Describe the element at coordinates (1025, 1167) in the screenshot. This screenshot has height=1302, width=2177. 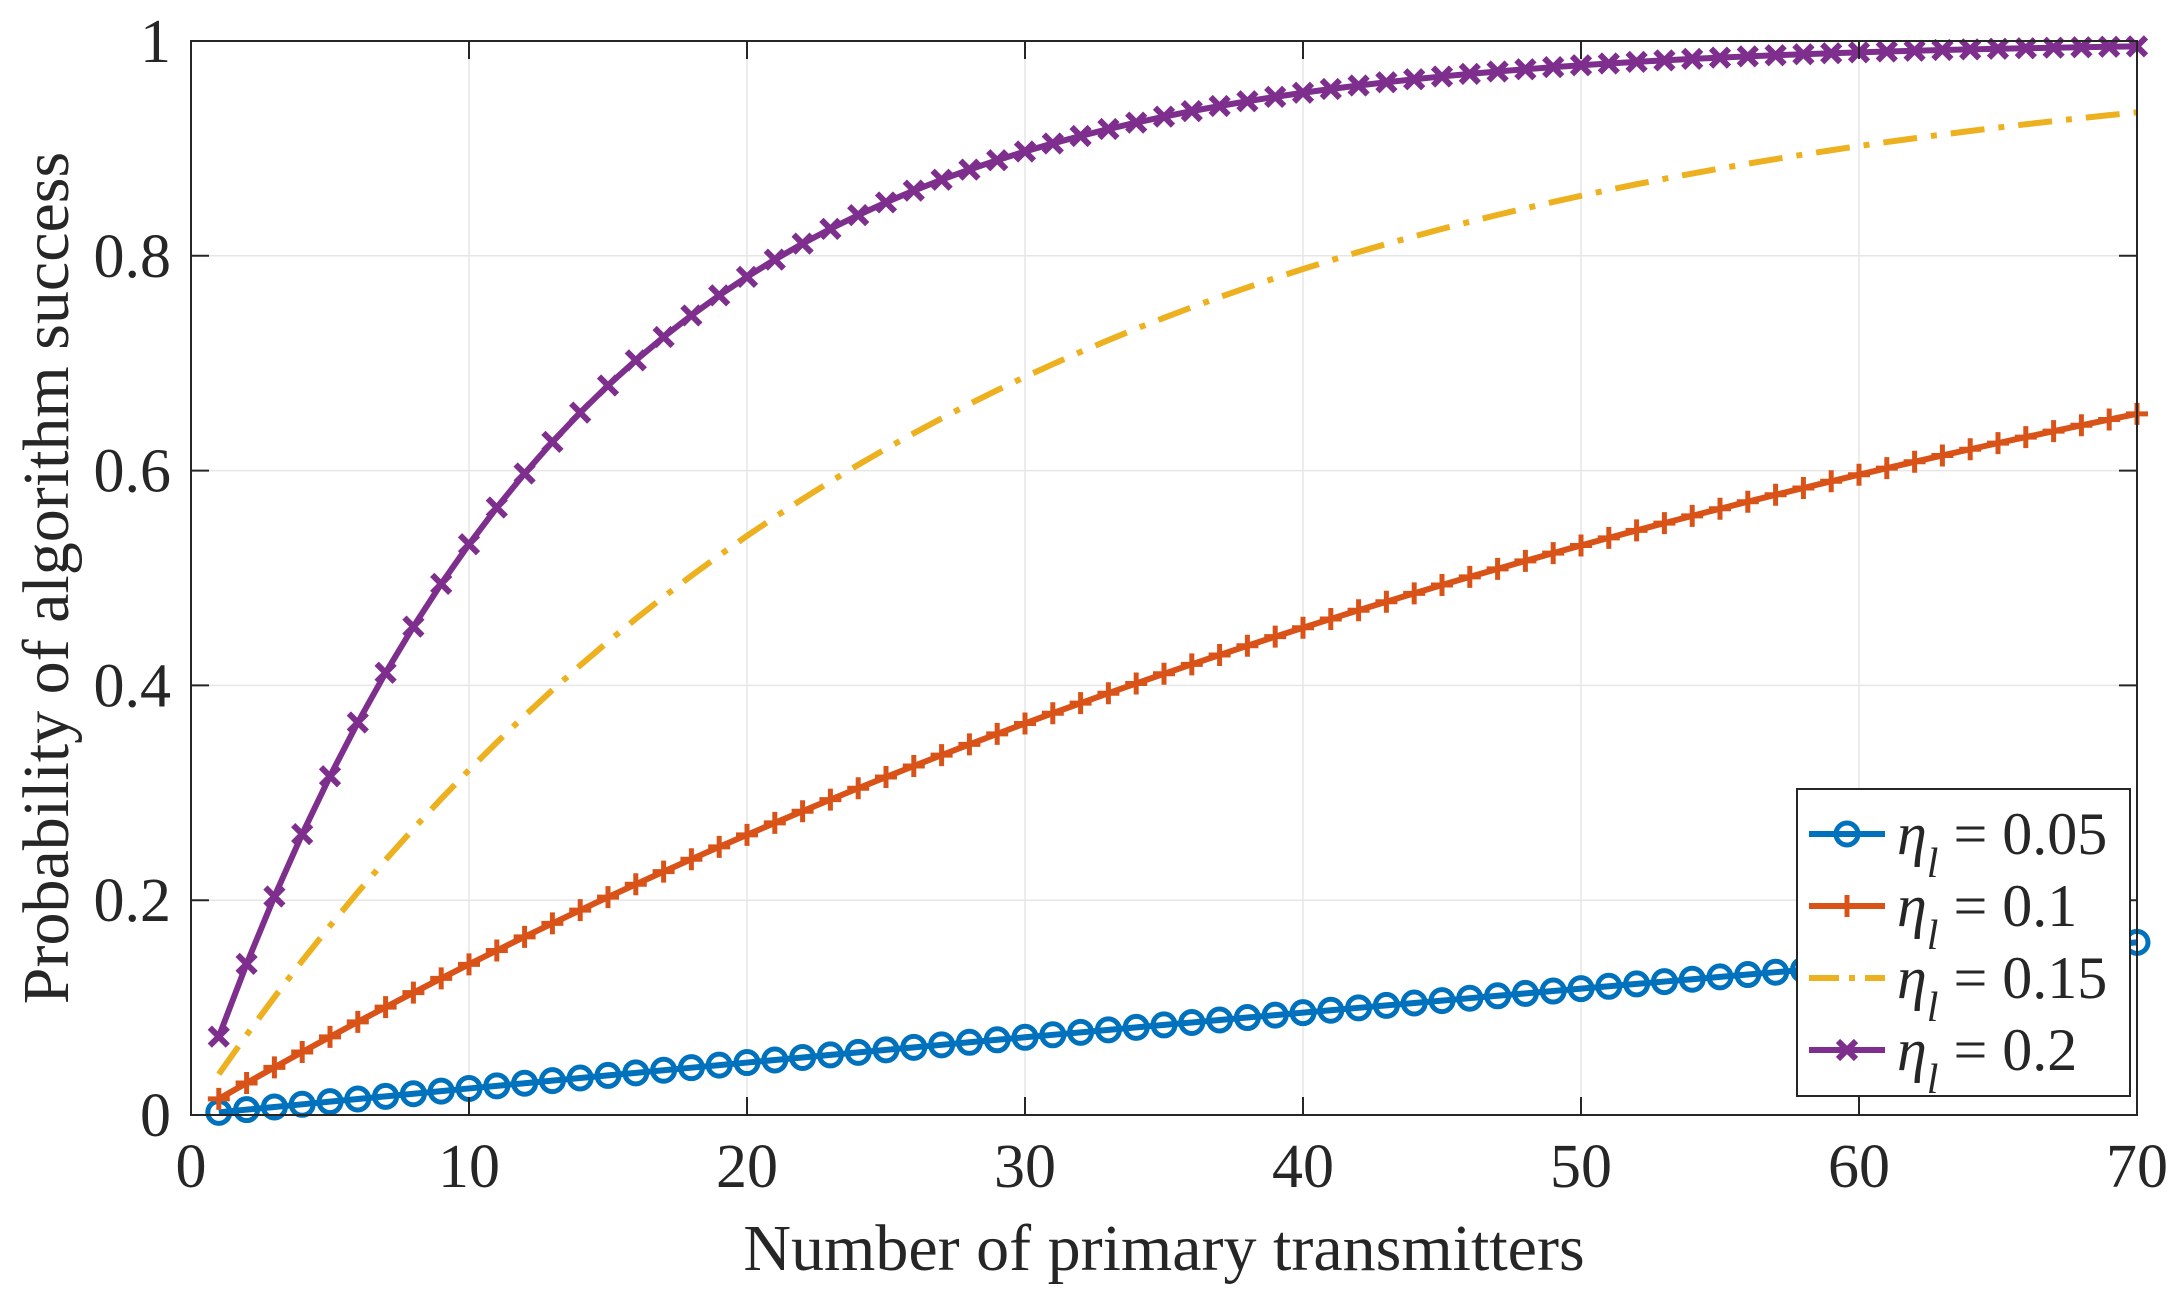
I see `x-tick-label: 30` at that location.